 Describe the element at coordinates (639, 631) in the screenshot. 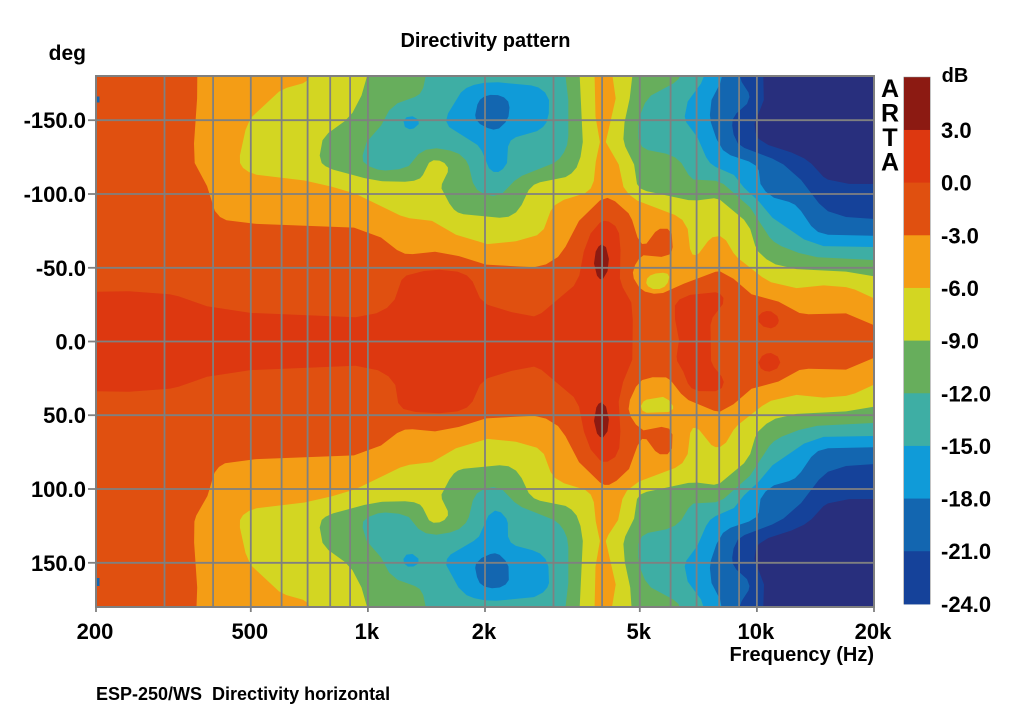

I see `svg-text: 5k` at that location.